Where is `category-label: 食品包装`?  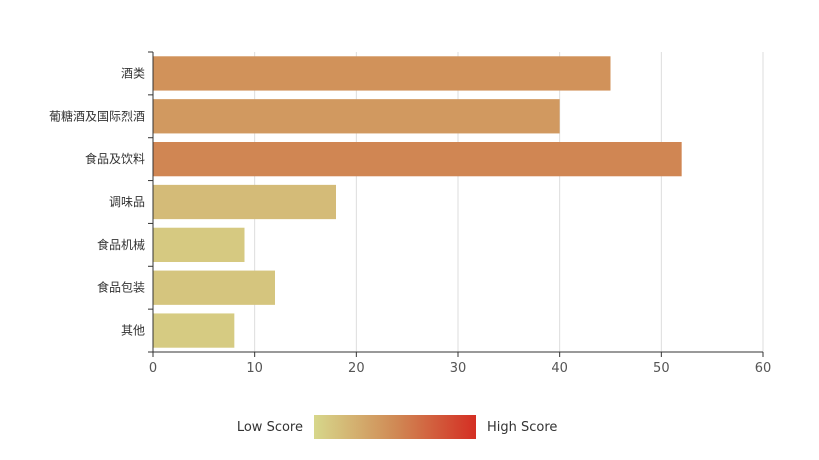
category-label: 食品包装 is located at coordinates (121, 287).